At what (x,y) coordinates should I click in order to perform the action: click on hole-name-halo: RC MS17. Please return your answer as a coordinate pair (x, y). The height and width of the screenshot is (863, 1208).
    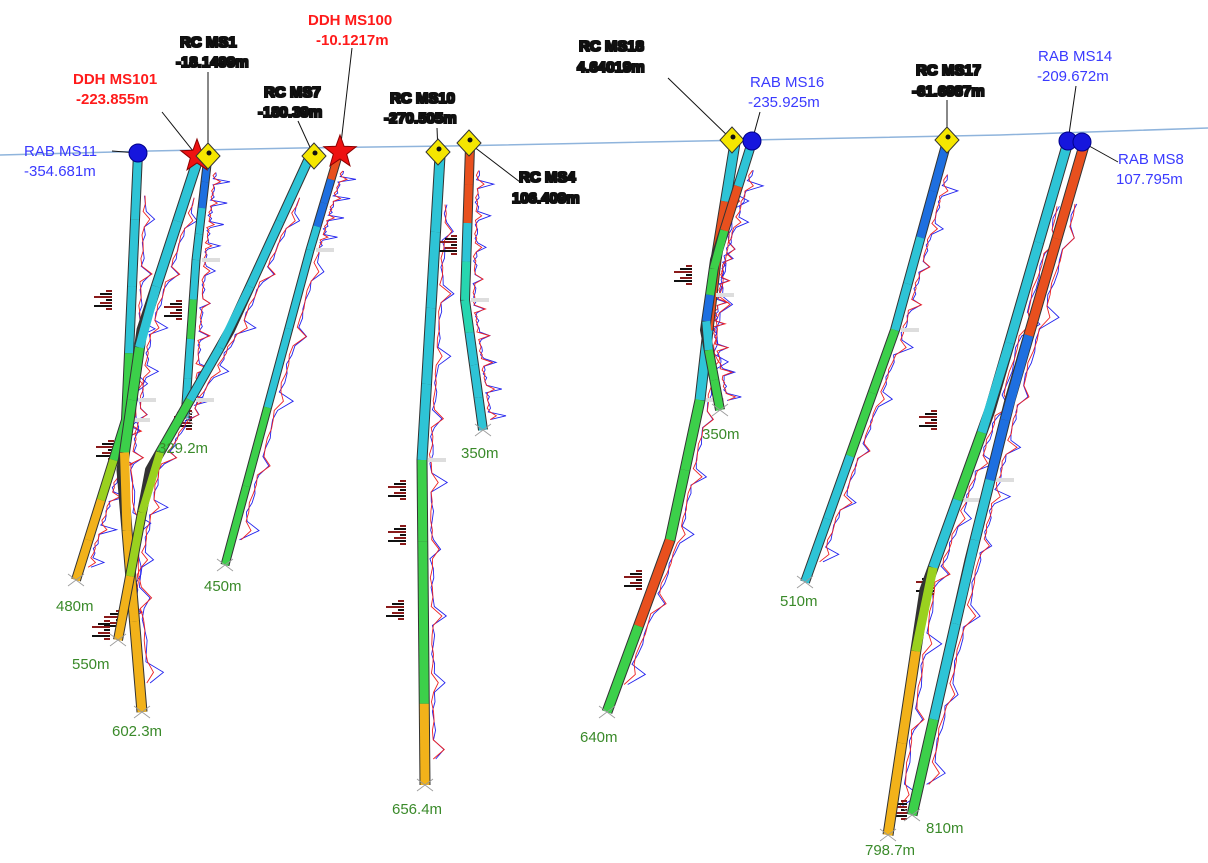
    Looking at the image, I should click on (948, 70).